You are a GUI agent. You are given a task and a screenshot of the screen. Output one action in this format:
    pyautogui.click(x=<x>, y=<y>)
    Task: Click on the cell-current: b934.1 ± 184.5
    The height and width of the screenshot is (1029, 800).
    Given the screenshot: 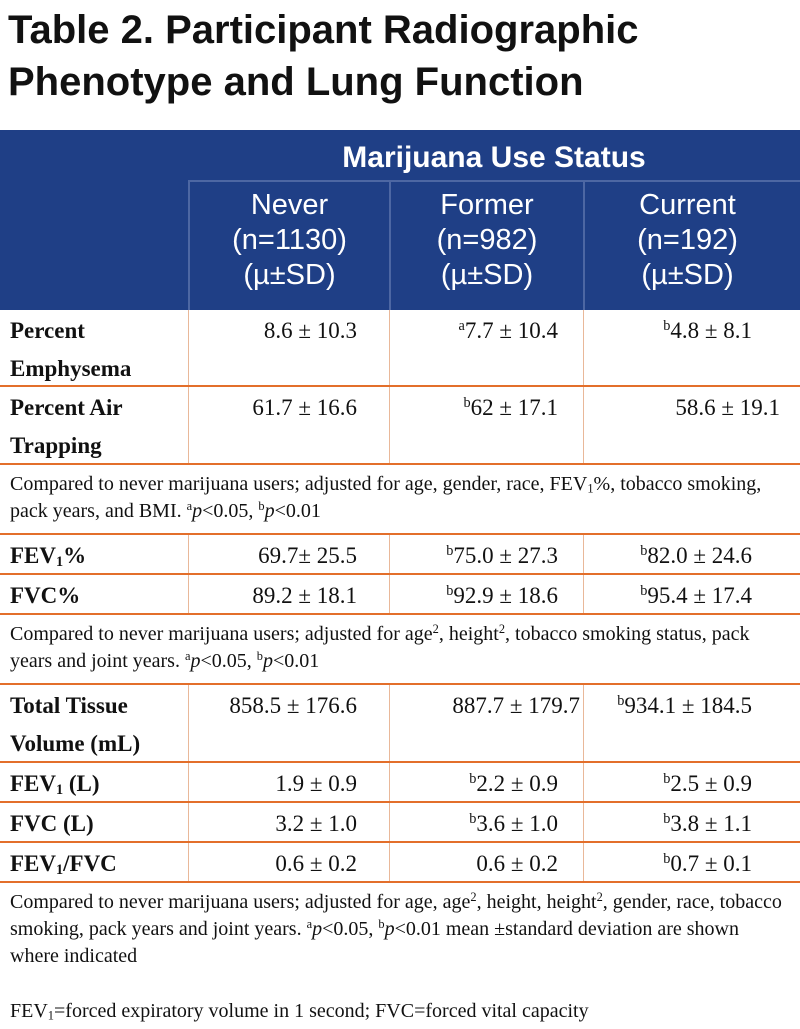 What is the action you would take?
    pyautogui.click(x=684, y=705)
    